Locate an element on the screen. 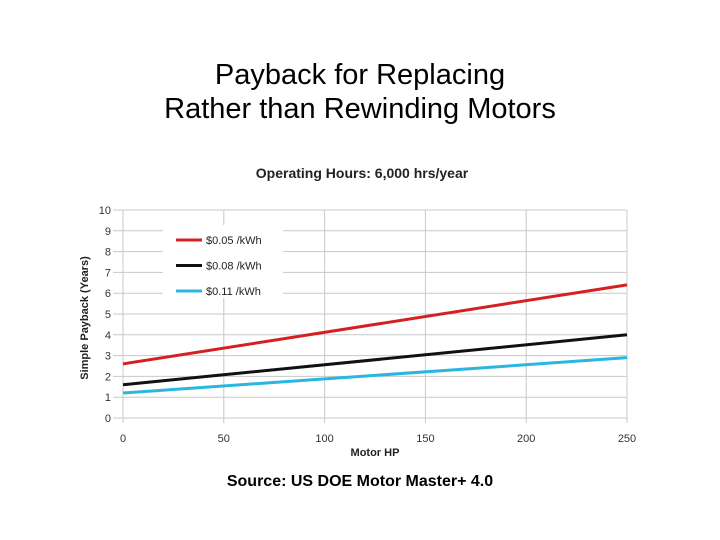 The height and width of the screenshot is (540, 720). y-tick-labels: 0 1 2 3 4 5 6 7 8 9 10 is located at coordinates (105, 315).